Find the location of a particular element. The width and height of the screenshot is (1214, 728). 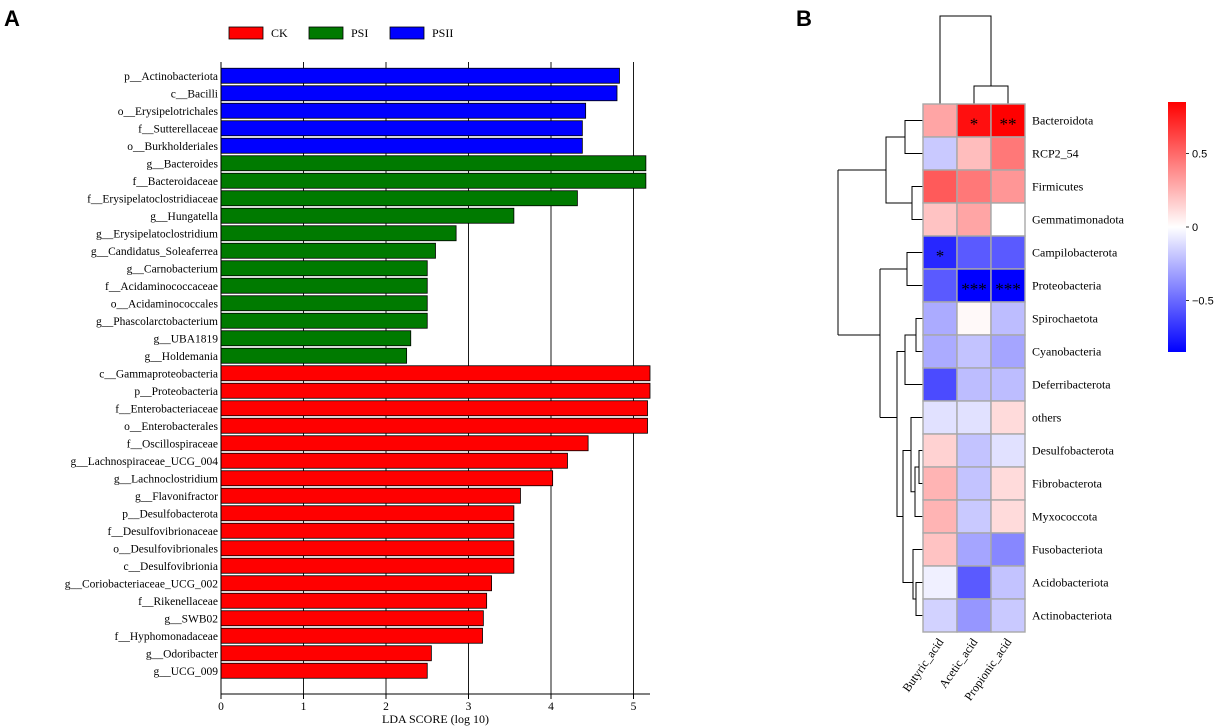

legend: CK PSI PSII is located at coordinates (340, 33).